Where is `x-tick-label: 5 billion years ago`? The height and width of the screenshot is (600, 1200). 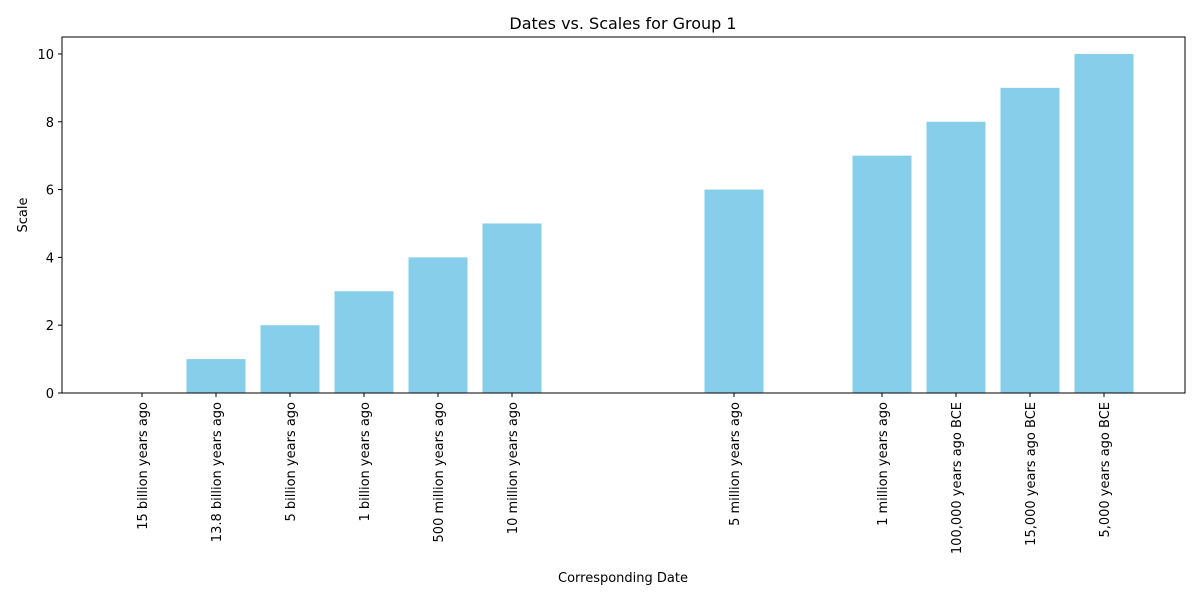
x-tick-label: 5 billion years ago is located at coordinates (291, 462).